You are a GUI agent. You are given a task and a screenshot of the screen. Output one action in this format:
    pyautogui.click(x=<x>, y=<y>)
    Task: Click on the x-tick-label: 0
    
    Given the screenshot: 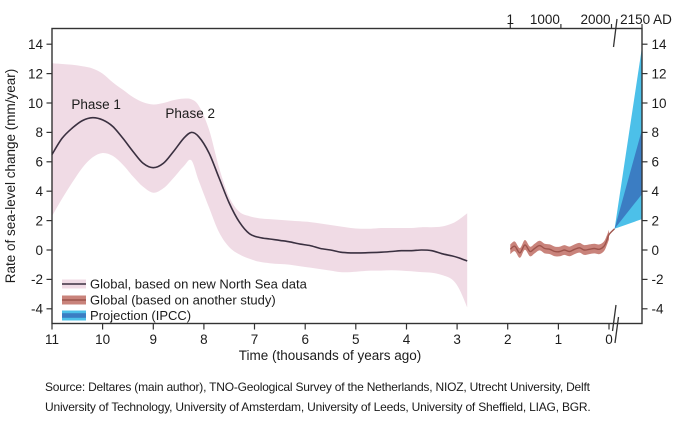 What is the action you would take?
    pyautogui.click(x=609, y=339)
    